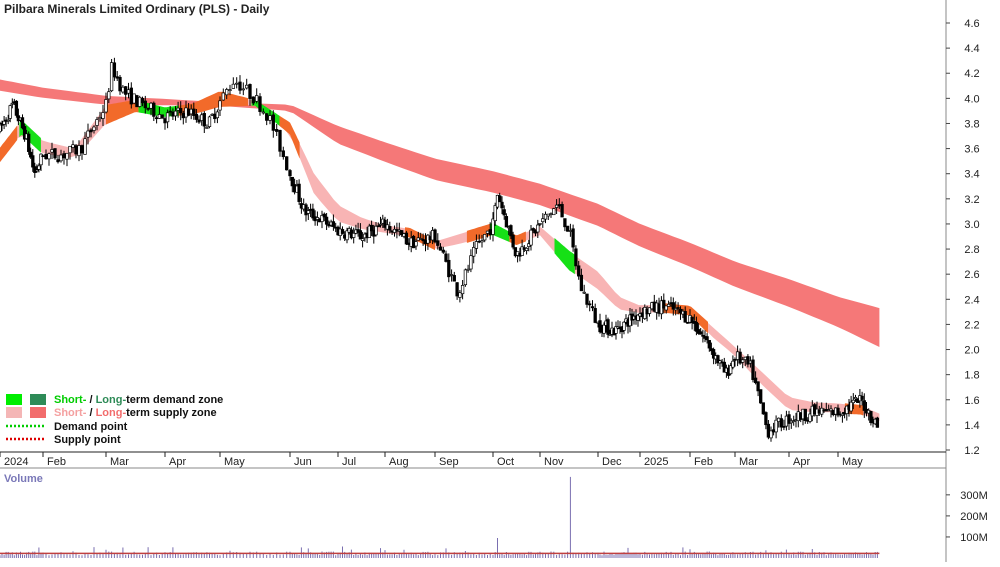 Image resolution: width=1000 pixels, height=567 pixels. I want to click on month-tick-label: Jun, so click(303, 462).